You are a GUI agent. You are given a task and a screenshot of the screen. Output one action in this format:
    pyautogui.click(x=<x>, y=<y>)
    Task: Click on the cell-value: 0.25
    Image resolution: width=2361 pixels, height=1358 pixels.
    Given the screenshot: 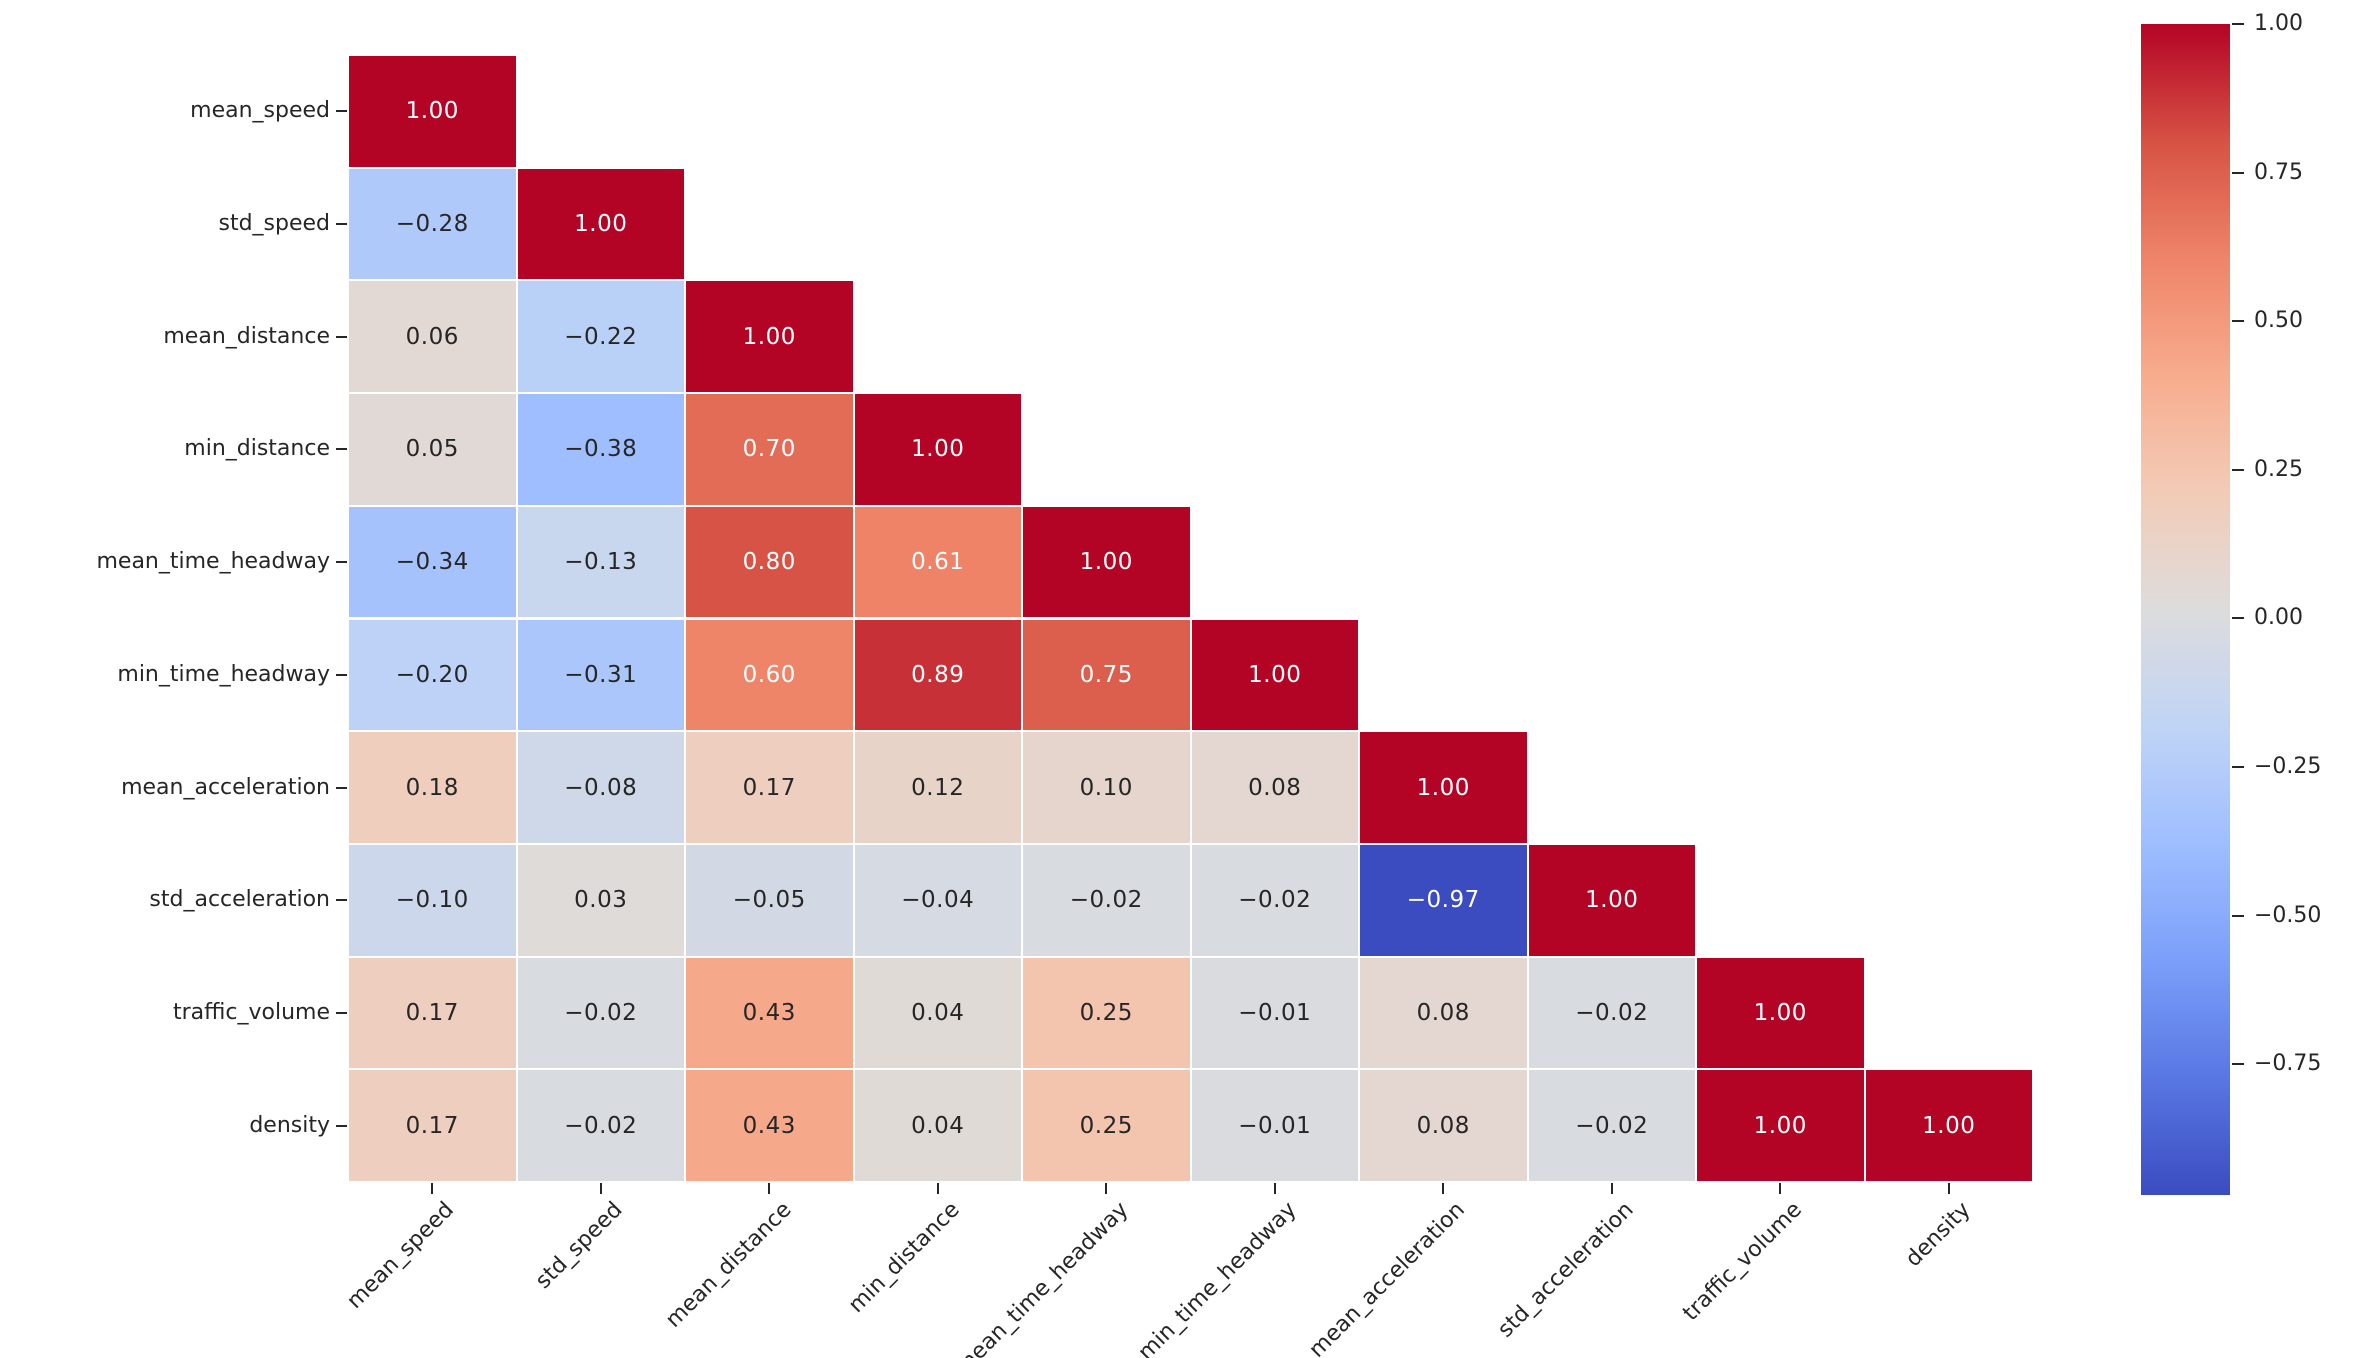 What is the action you would take?
    pyautogui.click(x=1106, y=1012)
    